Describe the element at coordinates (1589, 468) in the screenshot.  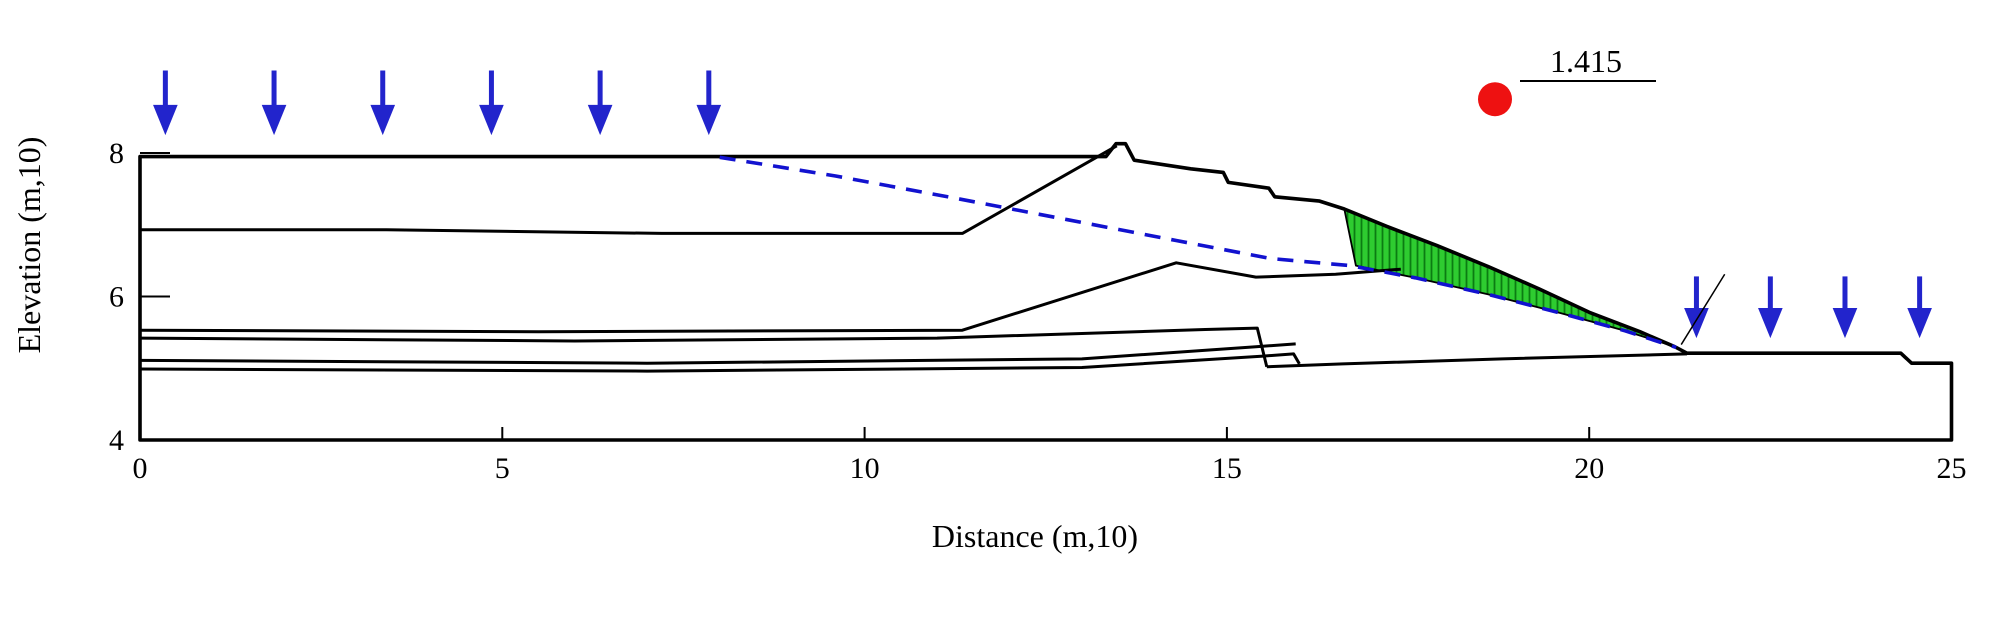
I see `x-tick-label: 20` at that location.